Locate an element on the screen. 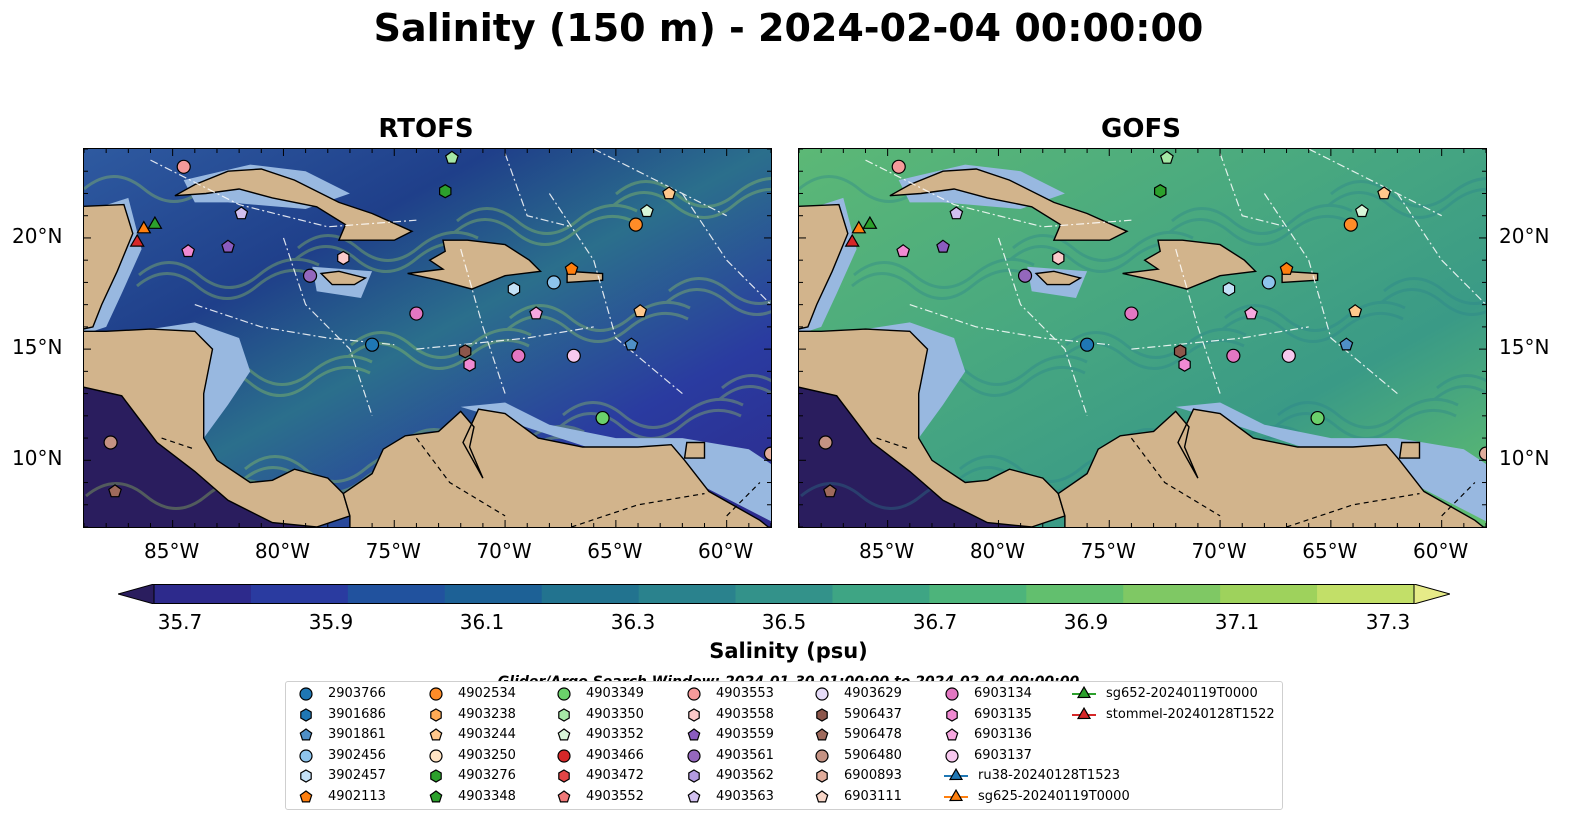  panel-title-gofs: GOFS is located at coordinates (1141, 129).